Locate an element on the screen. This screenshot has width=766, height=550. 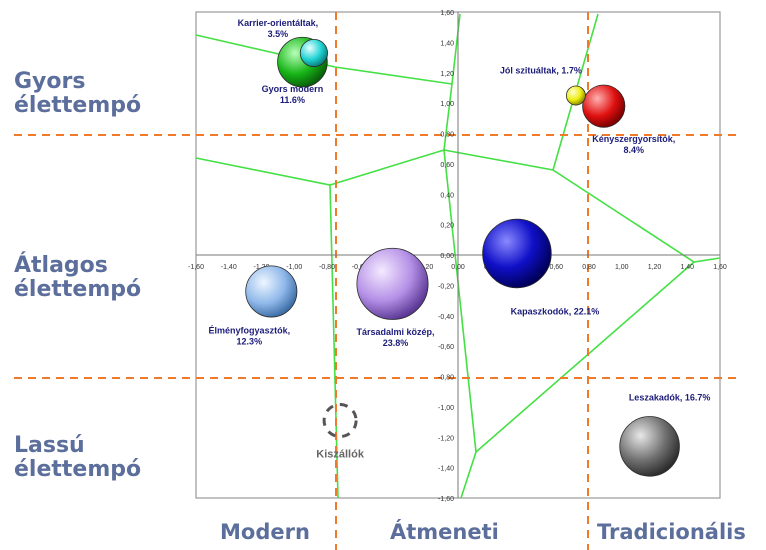
y-tick-label: 0,20 is located at coordinates (447, 226).